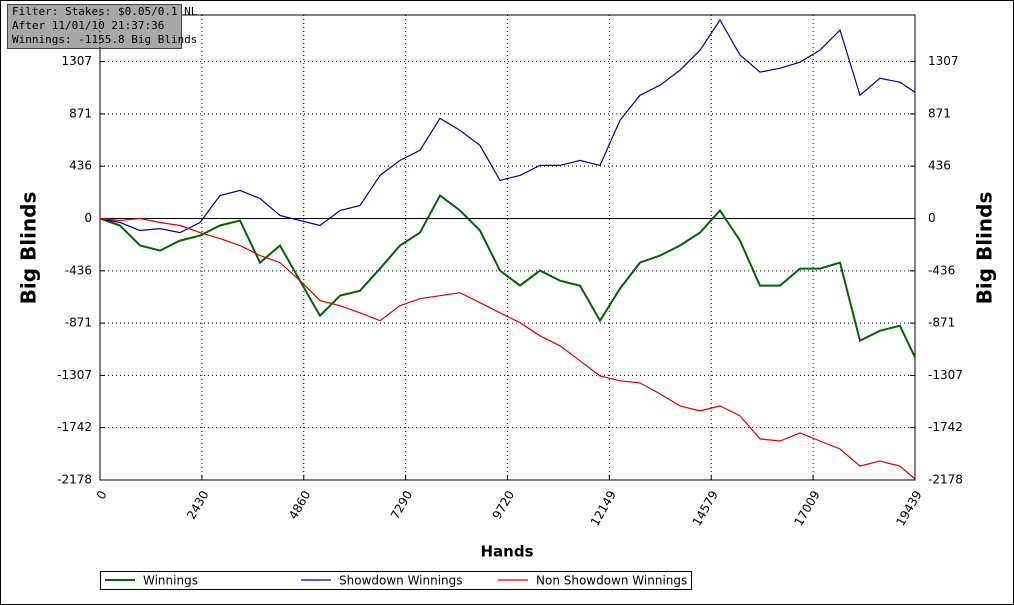  Describe the element at coordinates (76, 61) in the screenshot. I see `y-tick-label: 1307` at that location.